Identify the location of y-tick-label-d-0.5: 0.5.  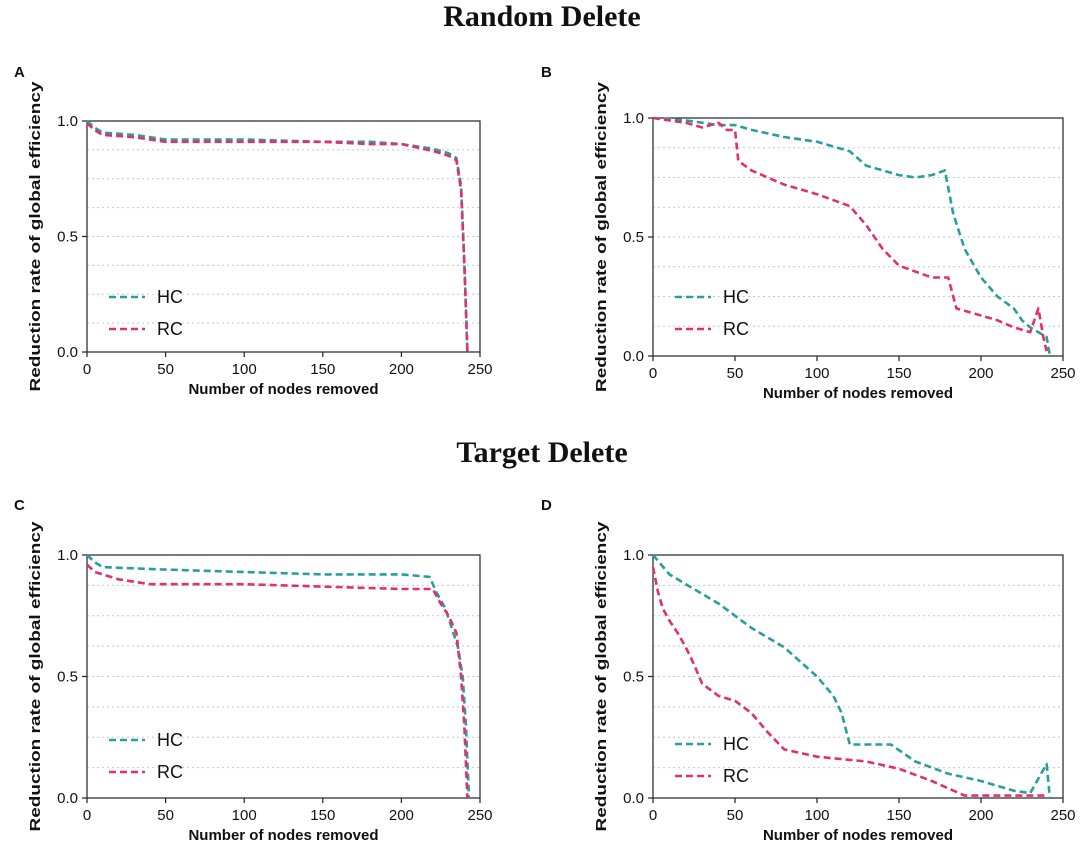
(633, 677).